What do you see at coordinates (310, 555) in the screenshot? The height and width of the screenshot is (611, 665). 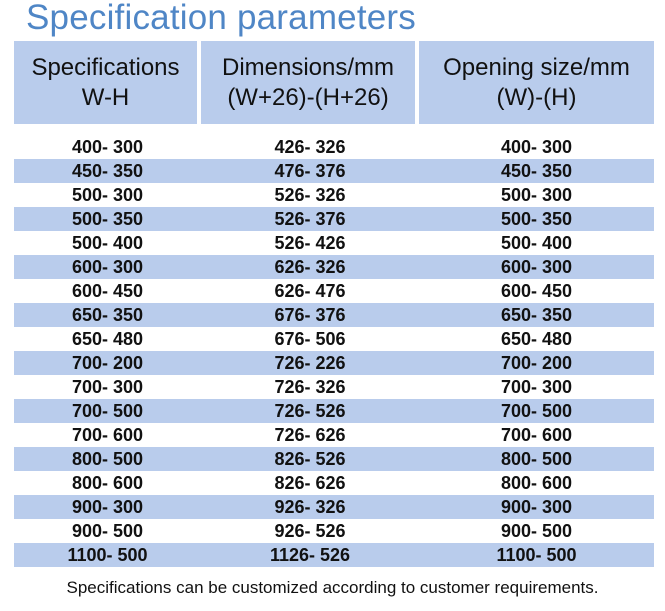 I see `cell-dimensions: 1126- 526` at bounding box center [310, 555].